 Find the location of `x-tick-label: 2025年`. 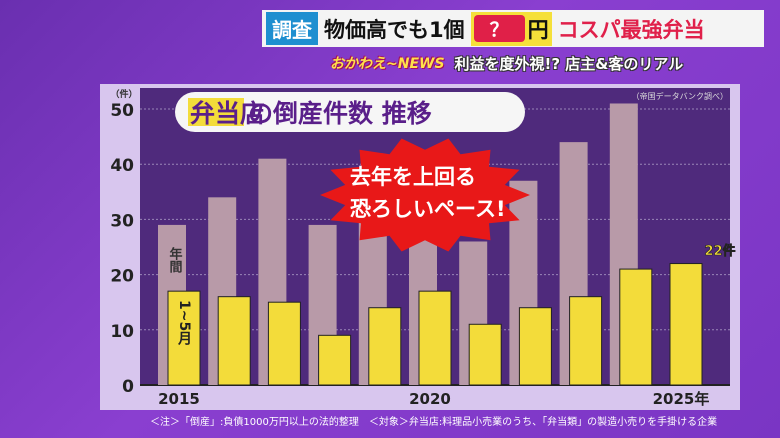

x-tick-label: 2025年 is located at coordinates (681, 399).